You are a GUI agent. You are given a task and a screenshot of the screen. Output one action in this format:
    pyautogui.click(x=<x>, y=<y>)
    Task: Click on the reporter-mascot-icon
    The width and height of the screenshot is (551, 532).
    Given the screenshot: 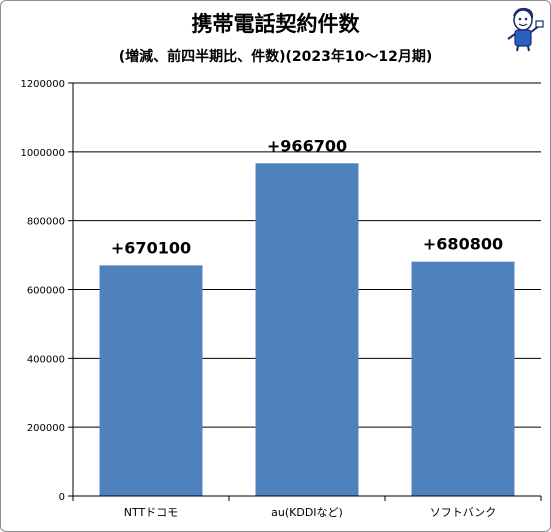 What is the action you would take?
    pyautogui.click(x=524, y=29)
    